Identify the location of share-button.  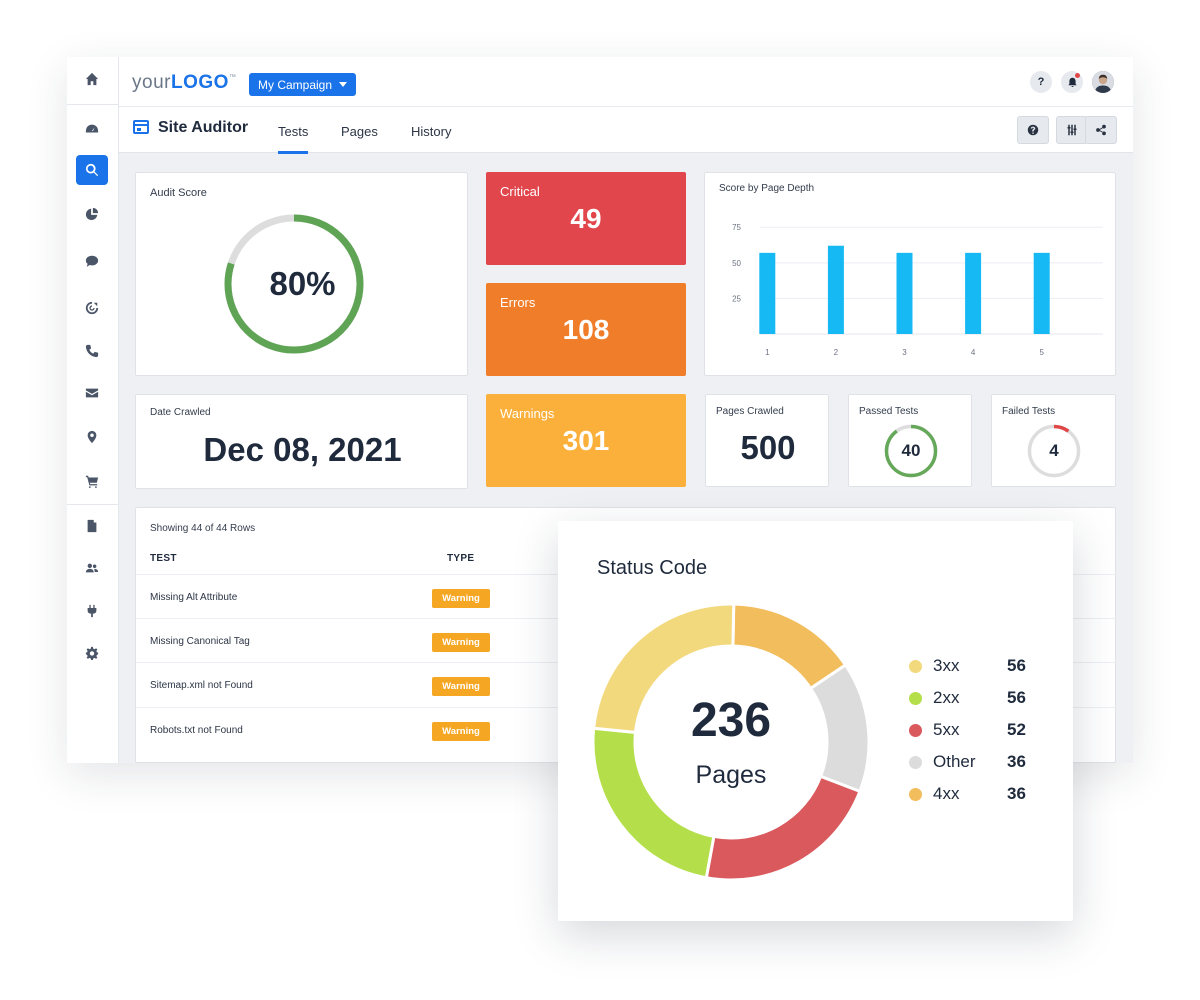
(1101, 130).